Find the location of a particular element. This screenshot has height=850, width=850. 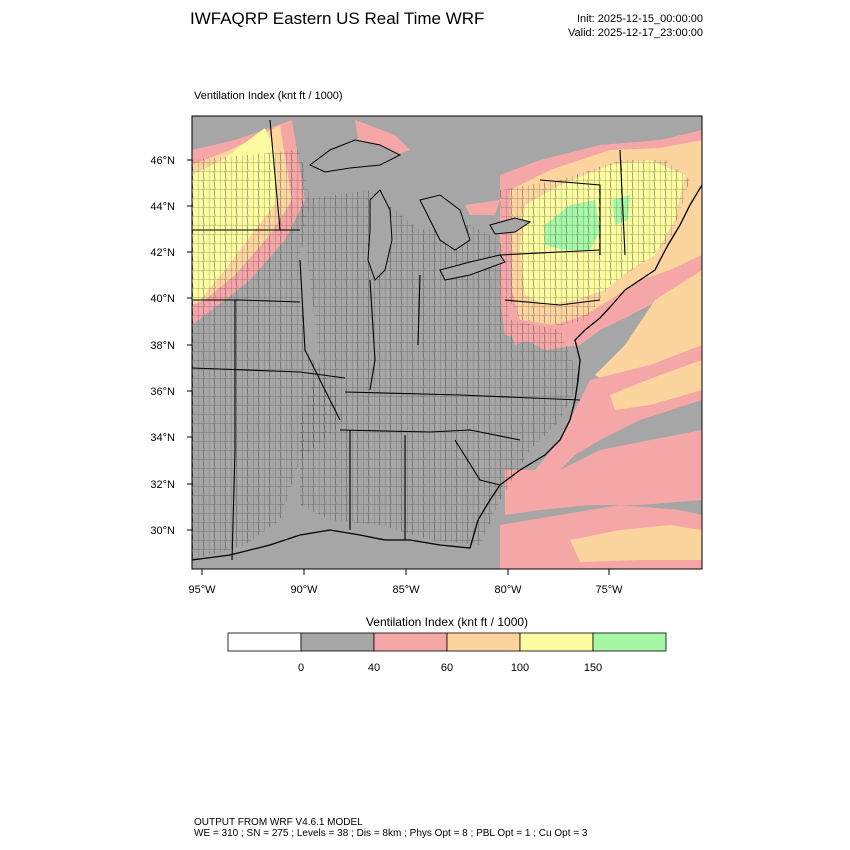

colorbar-tick-label: 100 is located at coordinates (520, 668).